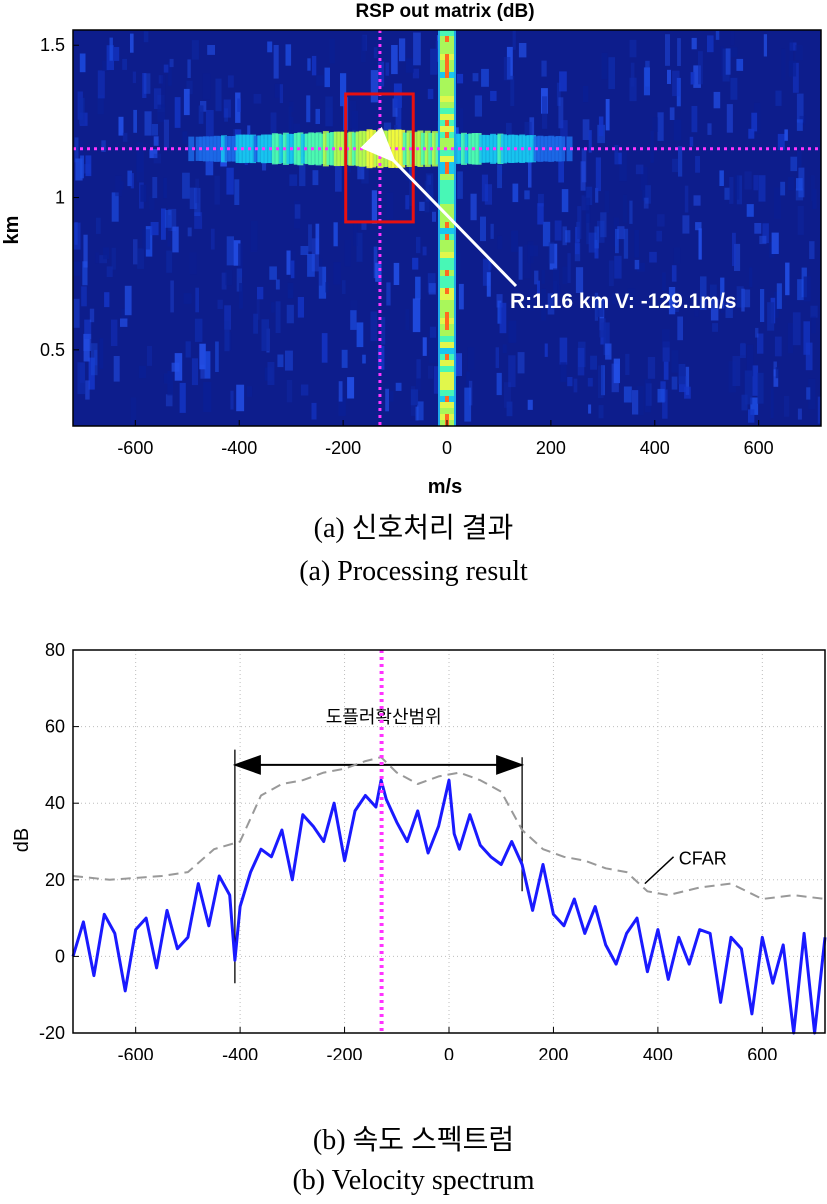  Describe the element at coordinates (759, 448) in the screenshot. I see `heatmap-x-tick-label: 600` at that location.